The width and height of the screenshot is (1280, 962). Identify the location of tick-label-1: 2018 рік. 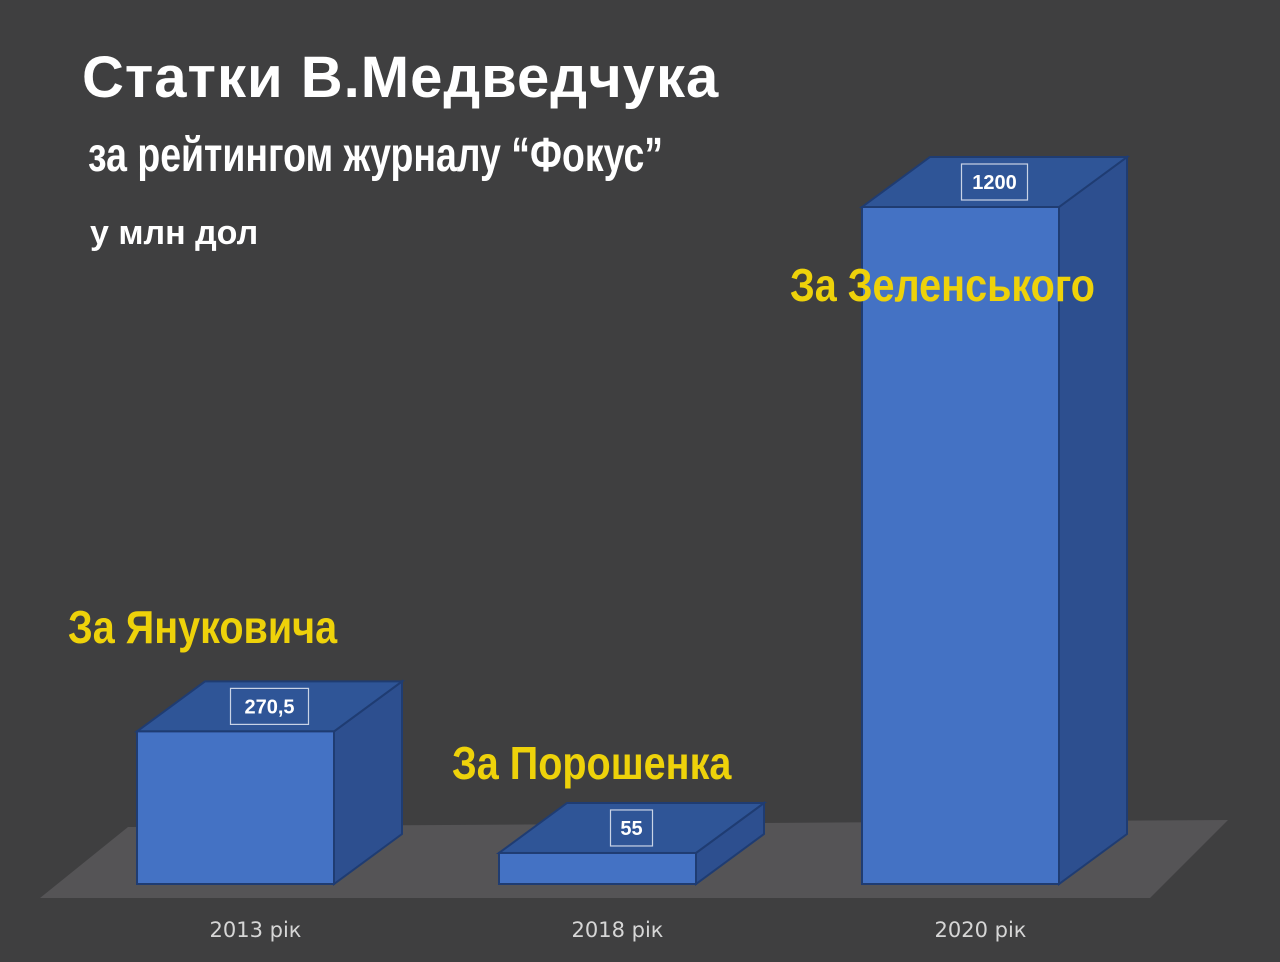
(618, 930).